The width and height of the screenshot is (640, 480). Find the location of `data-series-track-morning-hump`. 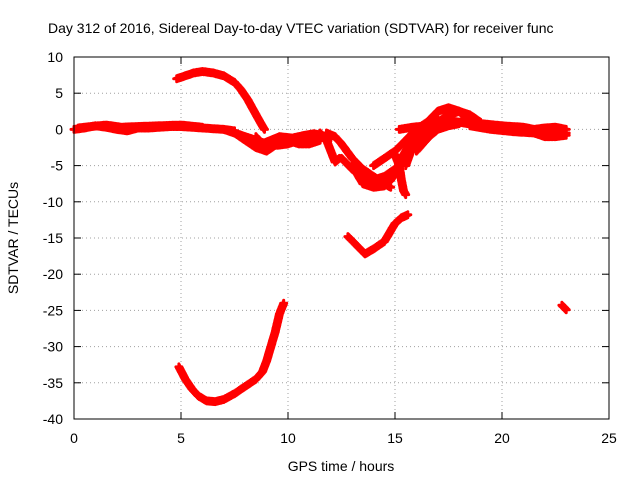

data-series-track-morning-hump is located at coordinates (220, 100).